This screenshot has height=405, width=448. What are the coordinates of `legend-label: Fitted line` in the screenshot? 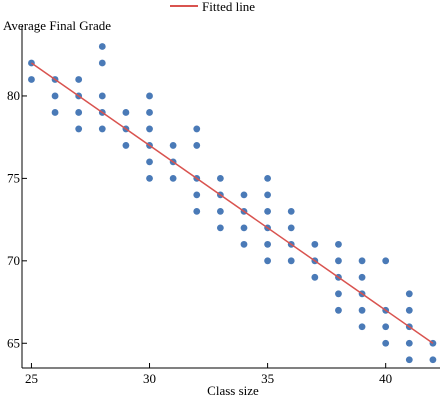 It's located at (228, 7).